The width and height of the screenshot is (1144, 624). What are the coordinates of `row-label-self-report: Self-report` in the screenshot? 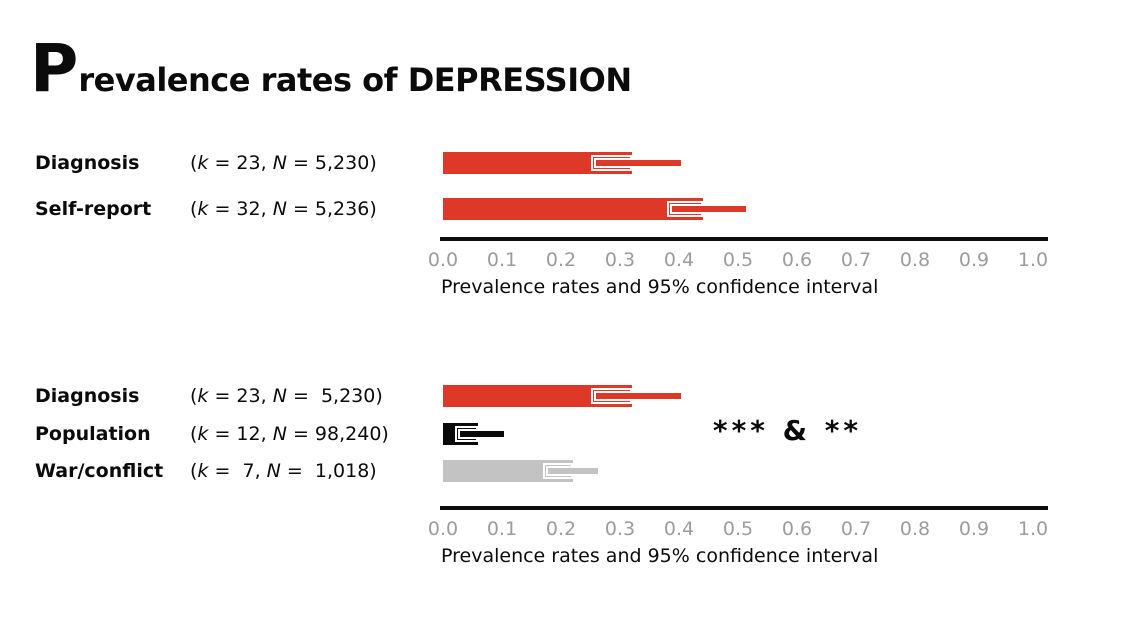 It's located at (93, 209).